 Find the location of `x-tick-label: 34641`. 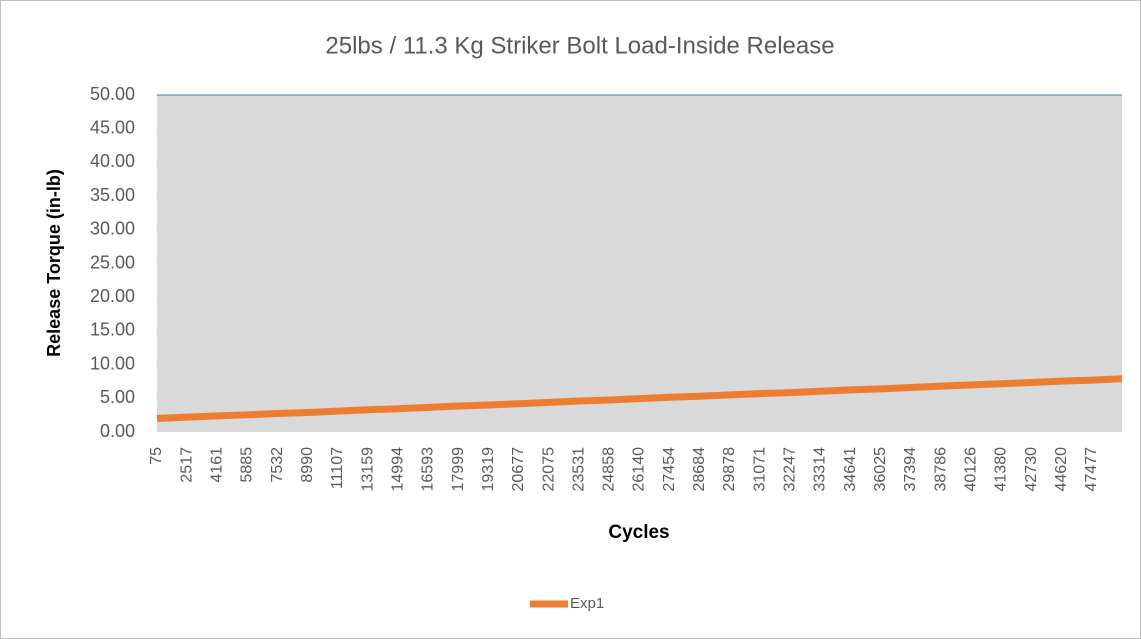

x-tick-label: 34641 is located at coordinates (850, 469).